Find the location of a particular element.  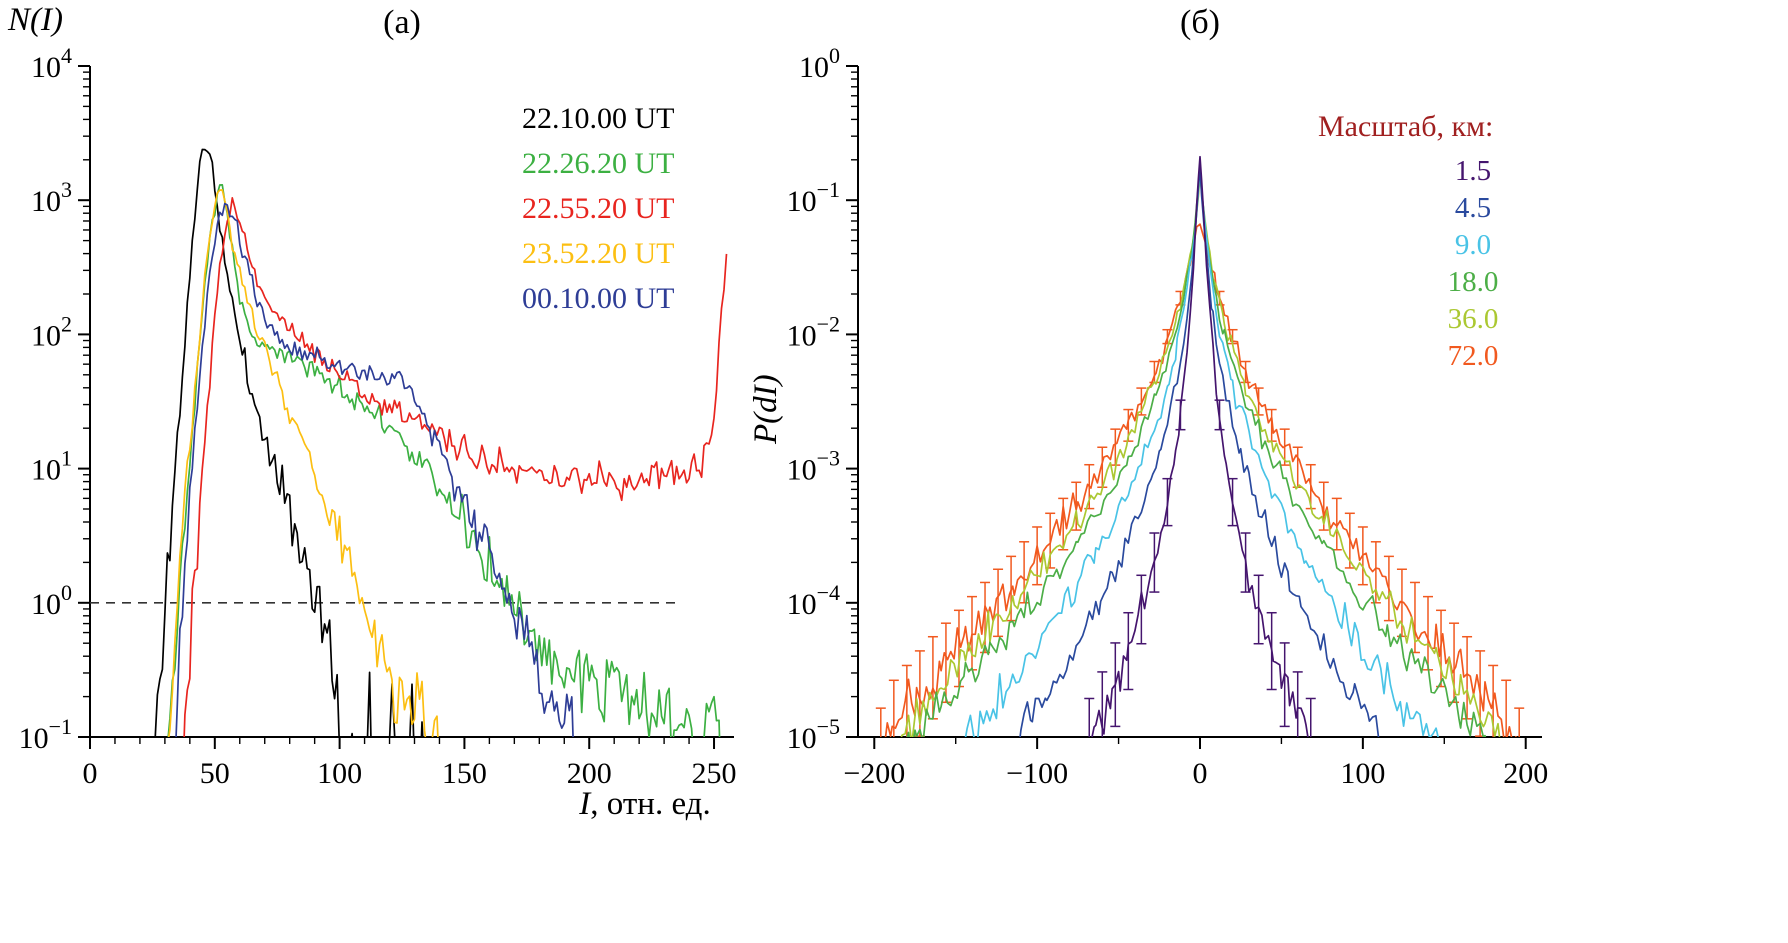

panel-b-legend-entry: 1.5 is located at coordinates (1473, 171).